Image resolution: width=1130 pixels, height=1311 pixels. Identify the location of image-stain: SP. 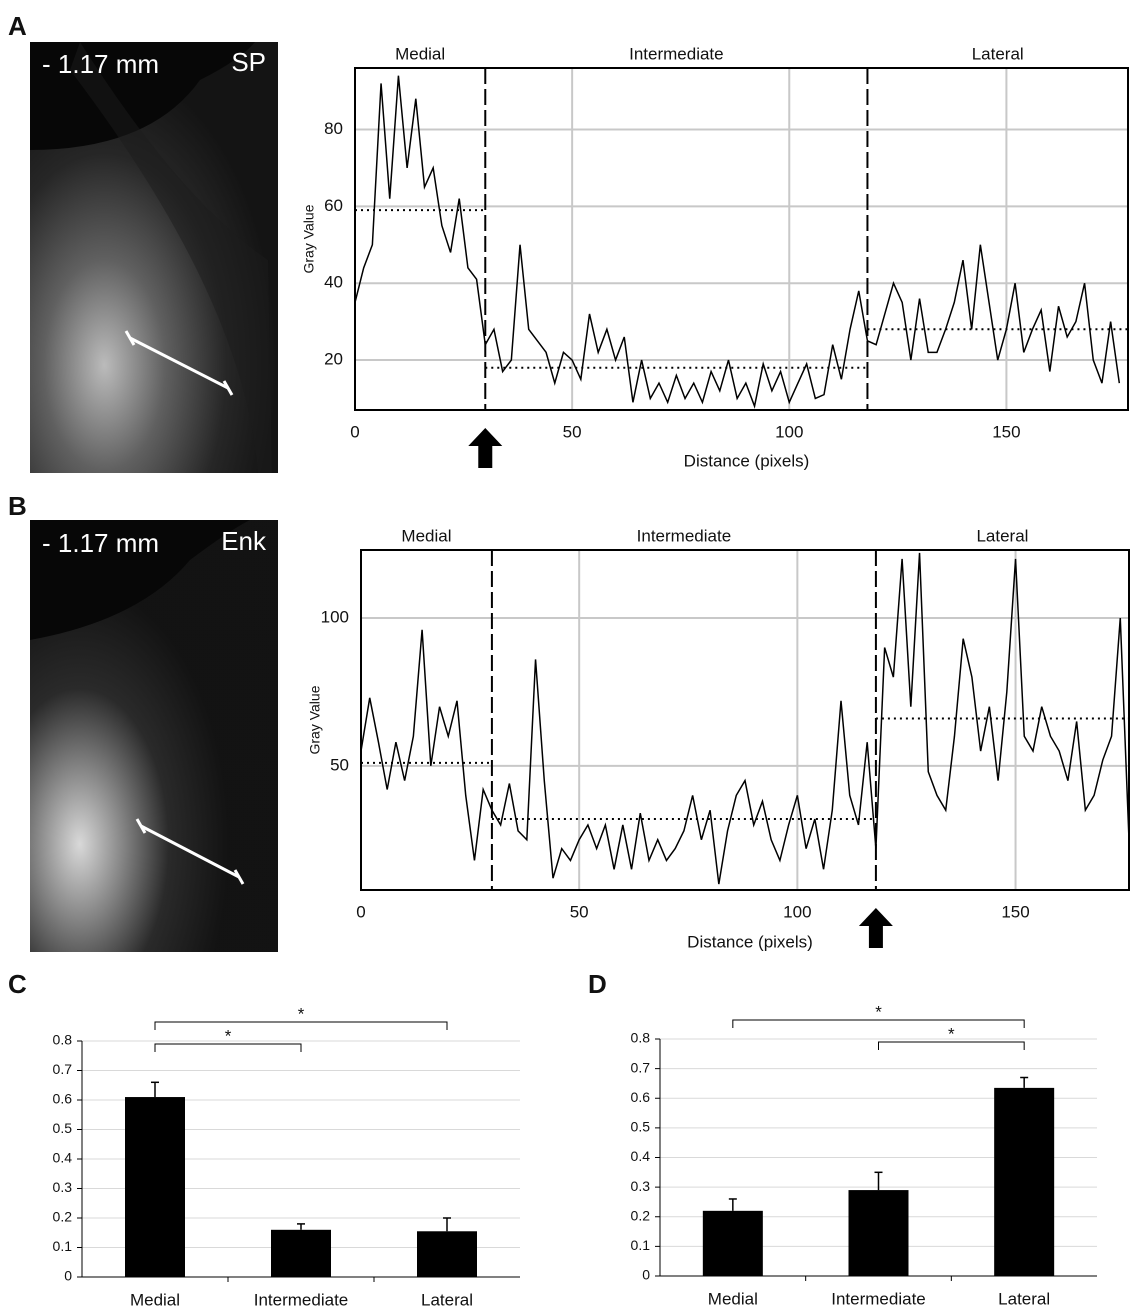
(248, 62).